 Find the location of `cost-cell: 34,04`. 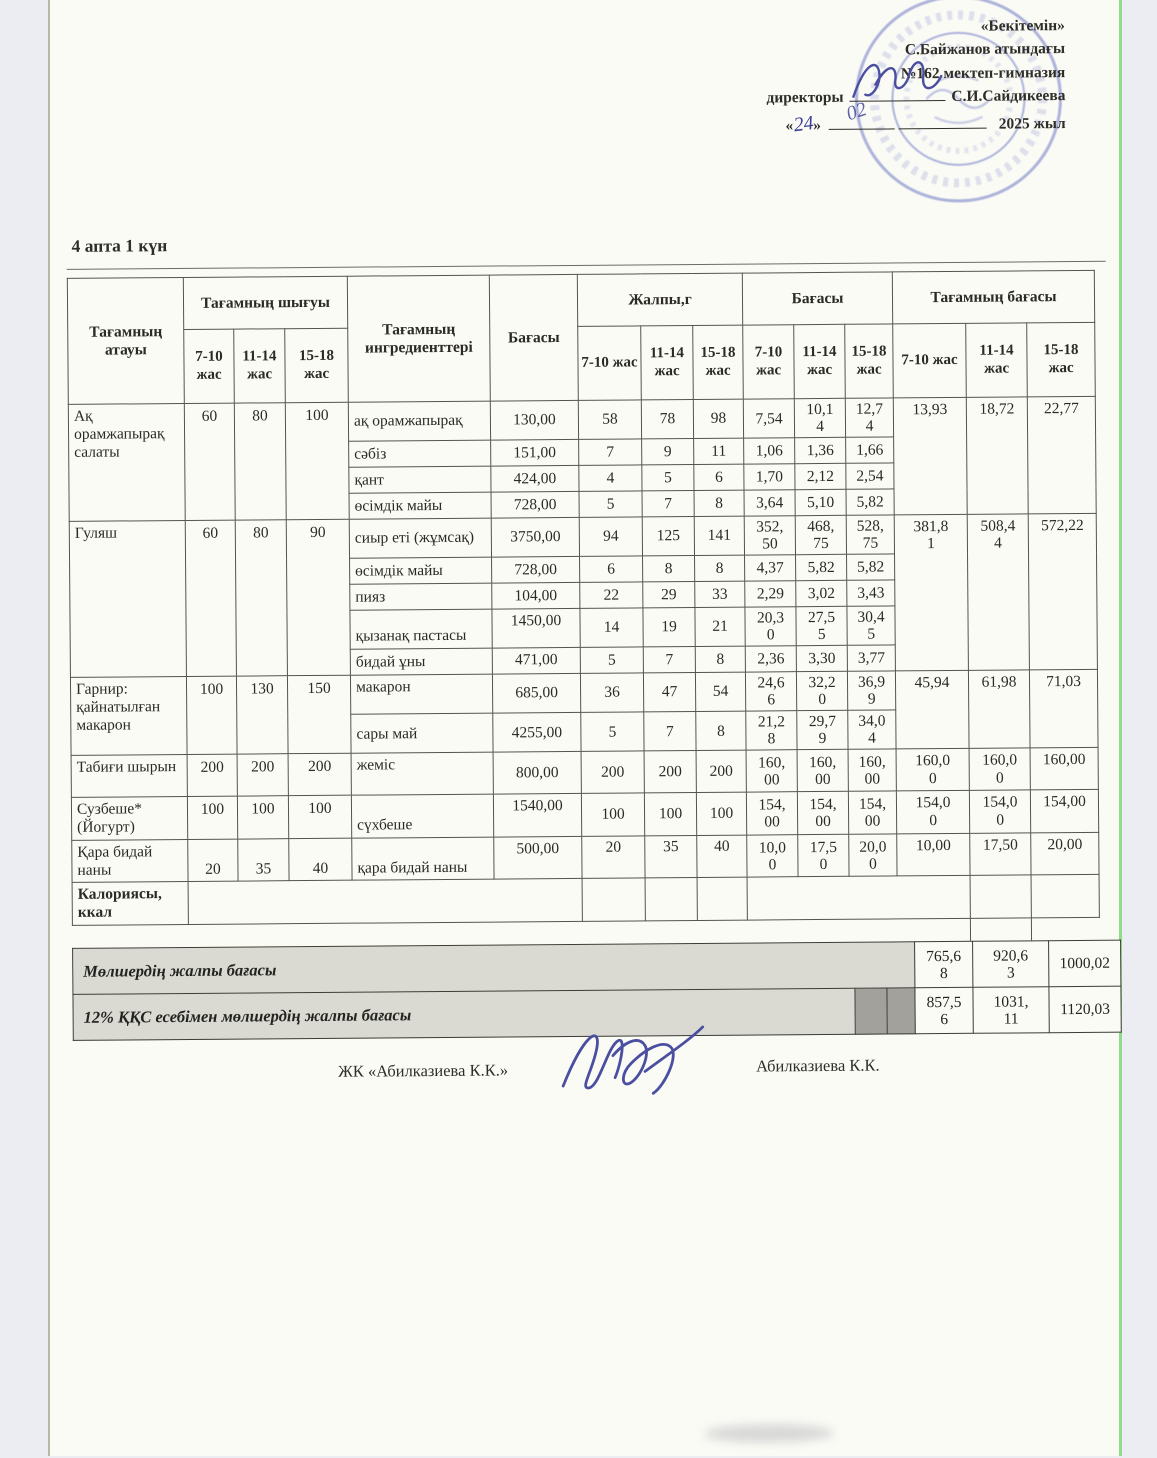

cost-cell: 34,04 is located at coordinates (872, 730).